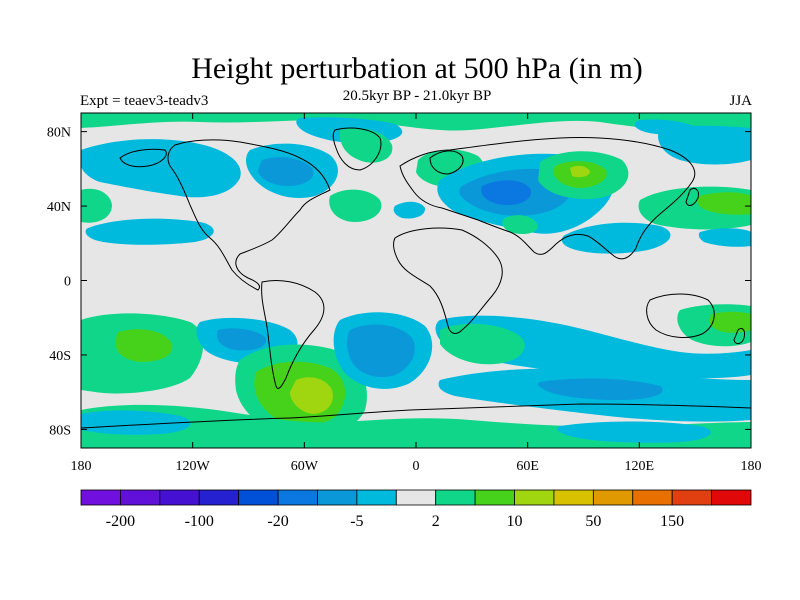 The height and width of the screenshot is (600, 800). What do you see at coordinates (593, 521) in the screenshot?
I see `colorbar-label: 50` at bounding box center [593, 521].